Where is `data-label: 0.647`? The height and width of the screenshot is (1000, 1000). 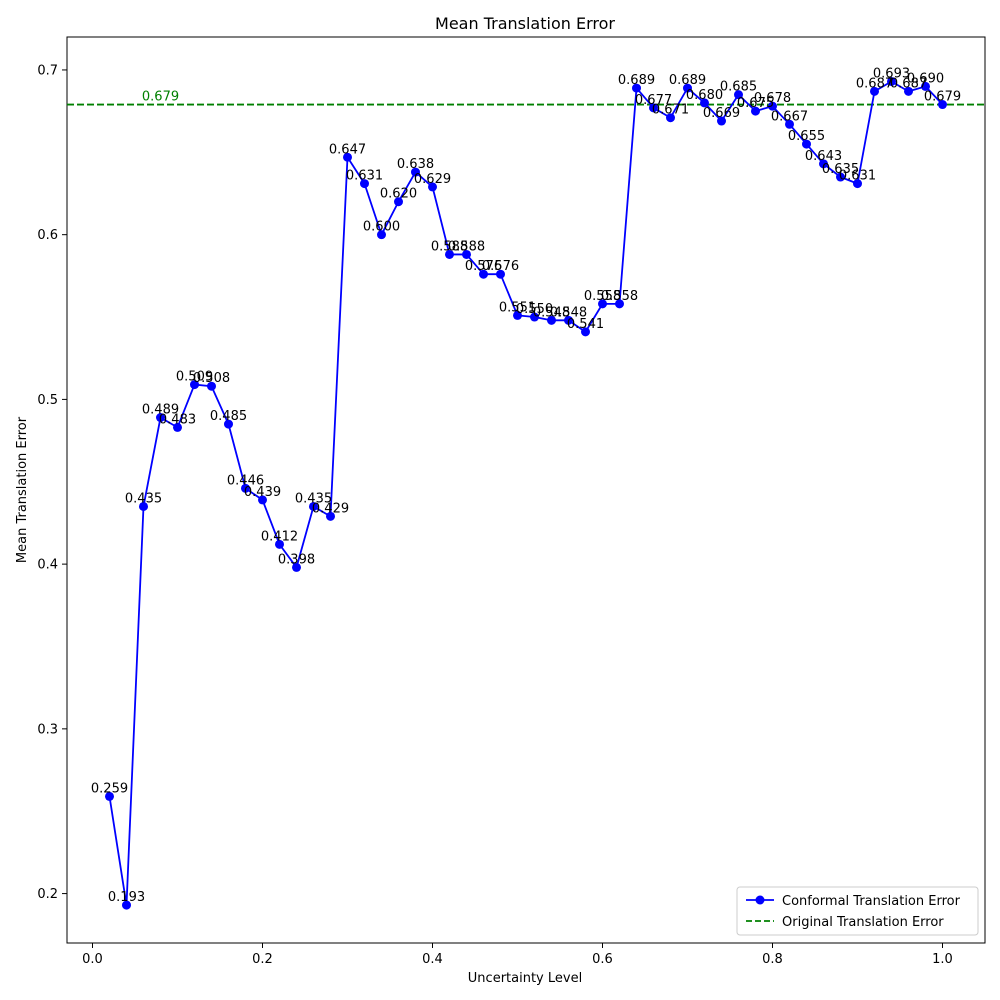 data-label: 0.647 is located at coordinates (347, 149).